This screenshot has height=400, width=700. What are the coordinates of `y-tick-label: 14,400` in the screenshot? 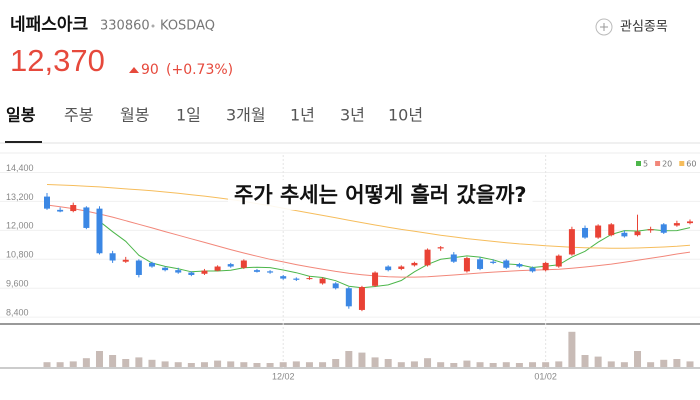 It's located at (20, 168).